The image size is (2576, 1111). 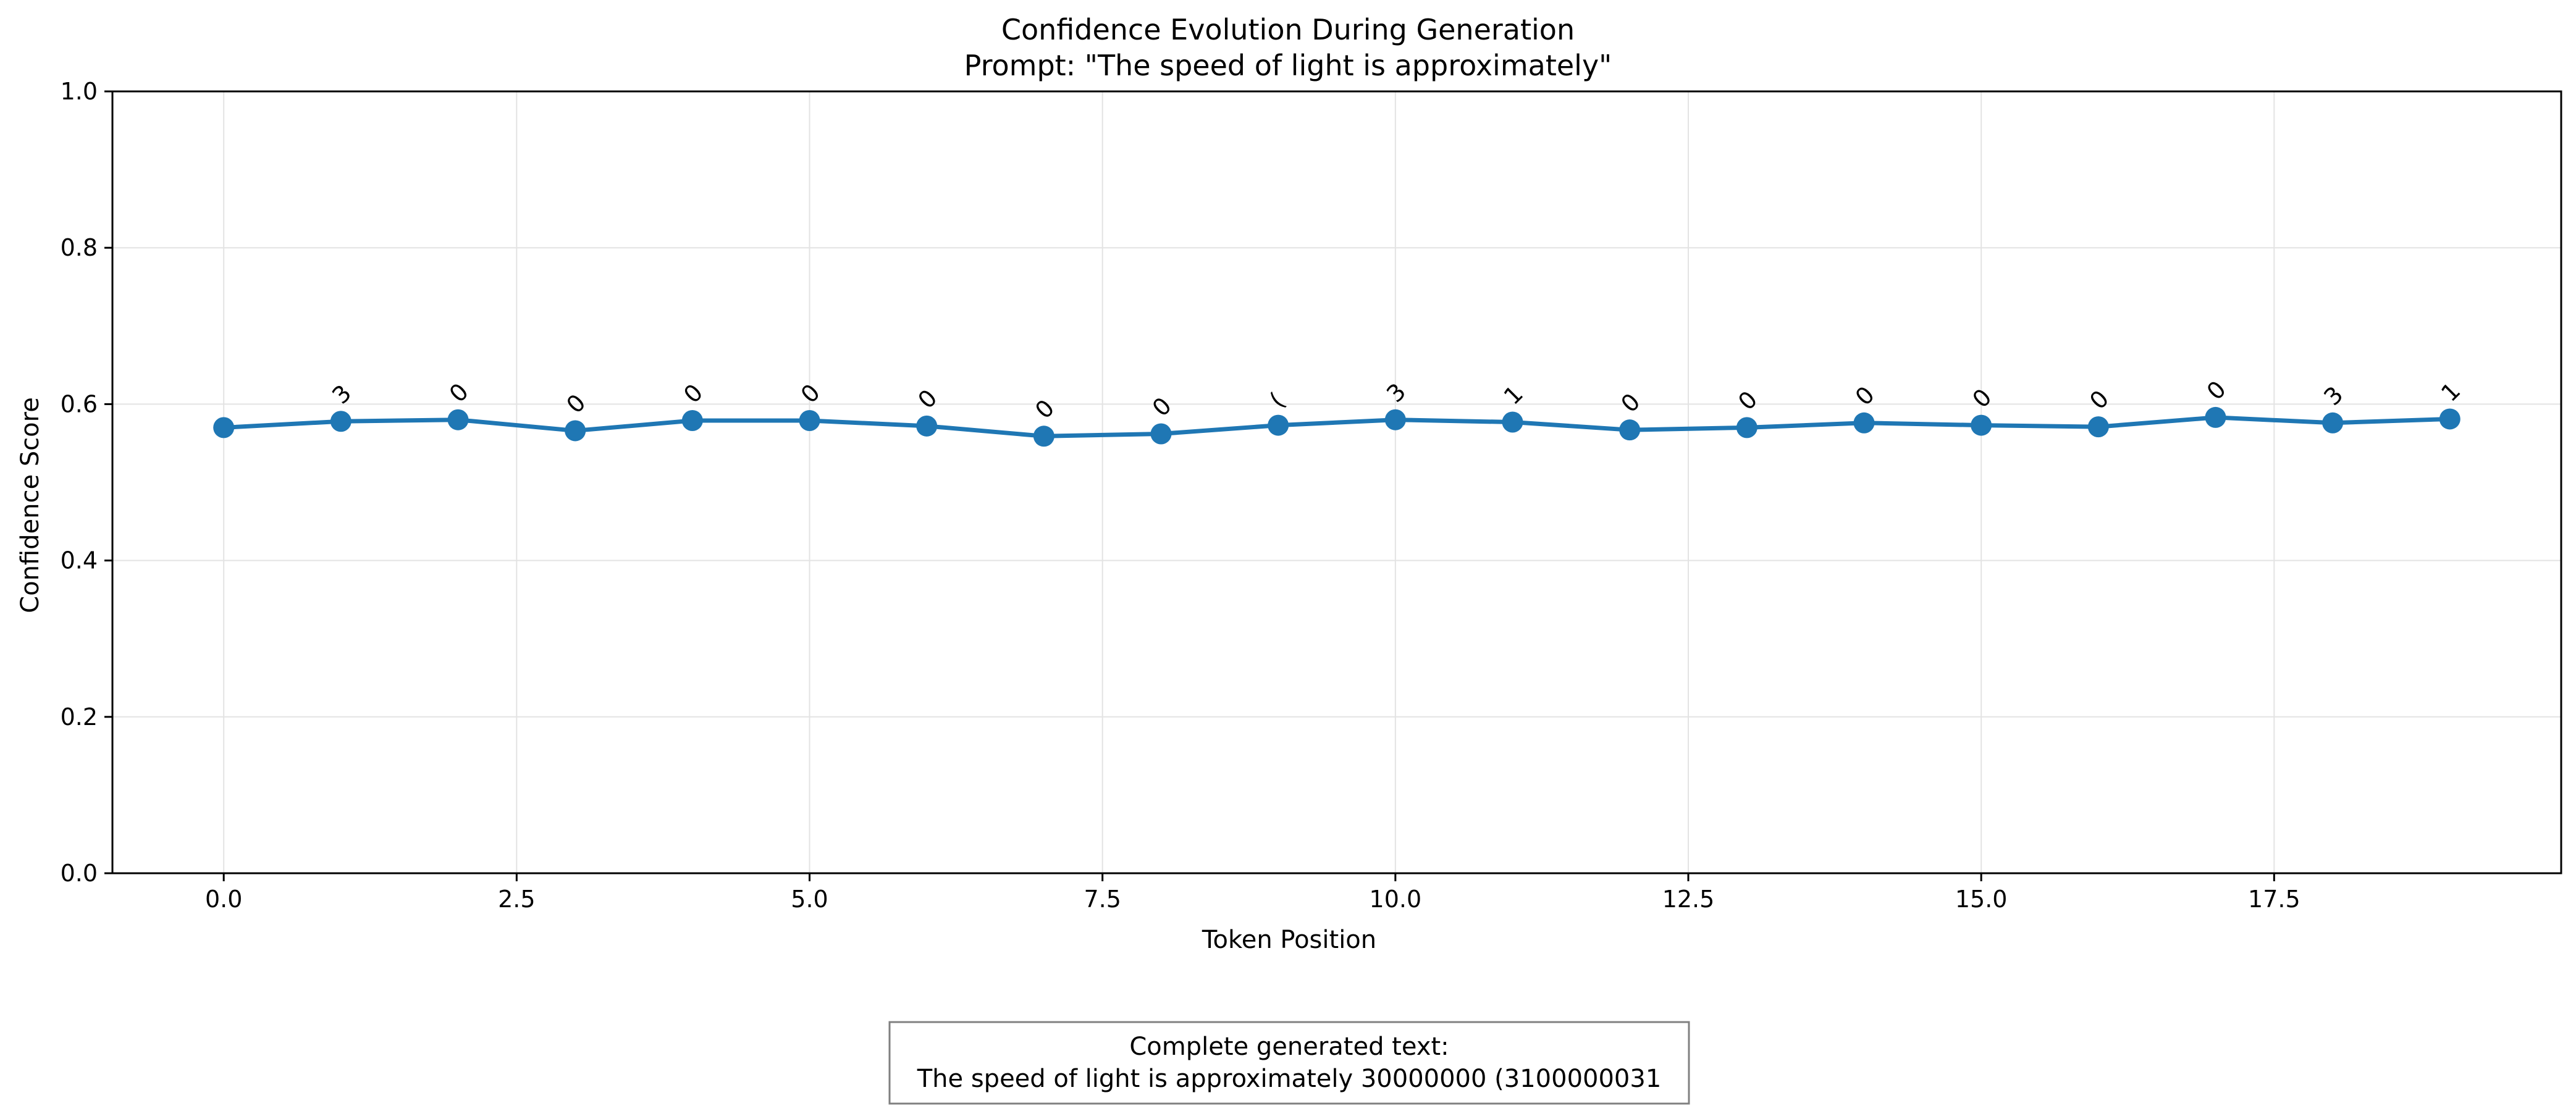 I want to click on x-tick-label: 5.0, so click(x=809, y=899).